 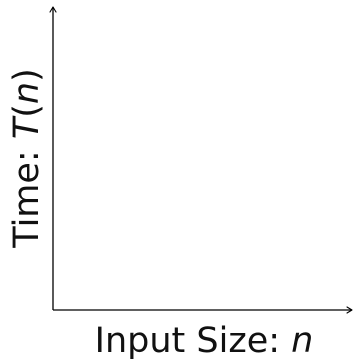 I want to click on y-axis-arrowhead, so click(x=53, y=9).